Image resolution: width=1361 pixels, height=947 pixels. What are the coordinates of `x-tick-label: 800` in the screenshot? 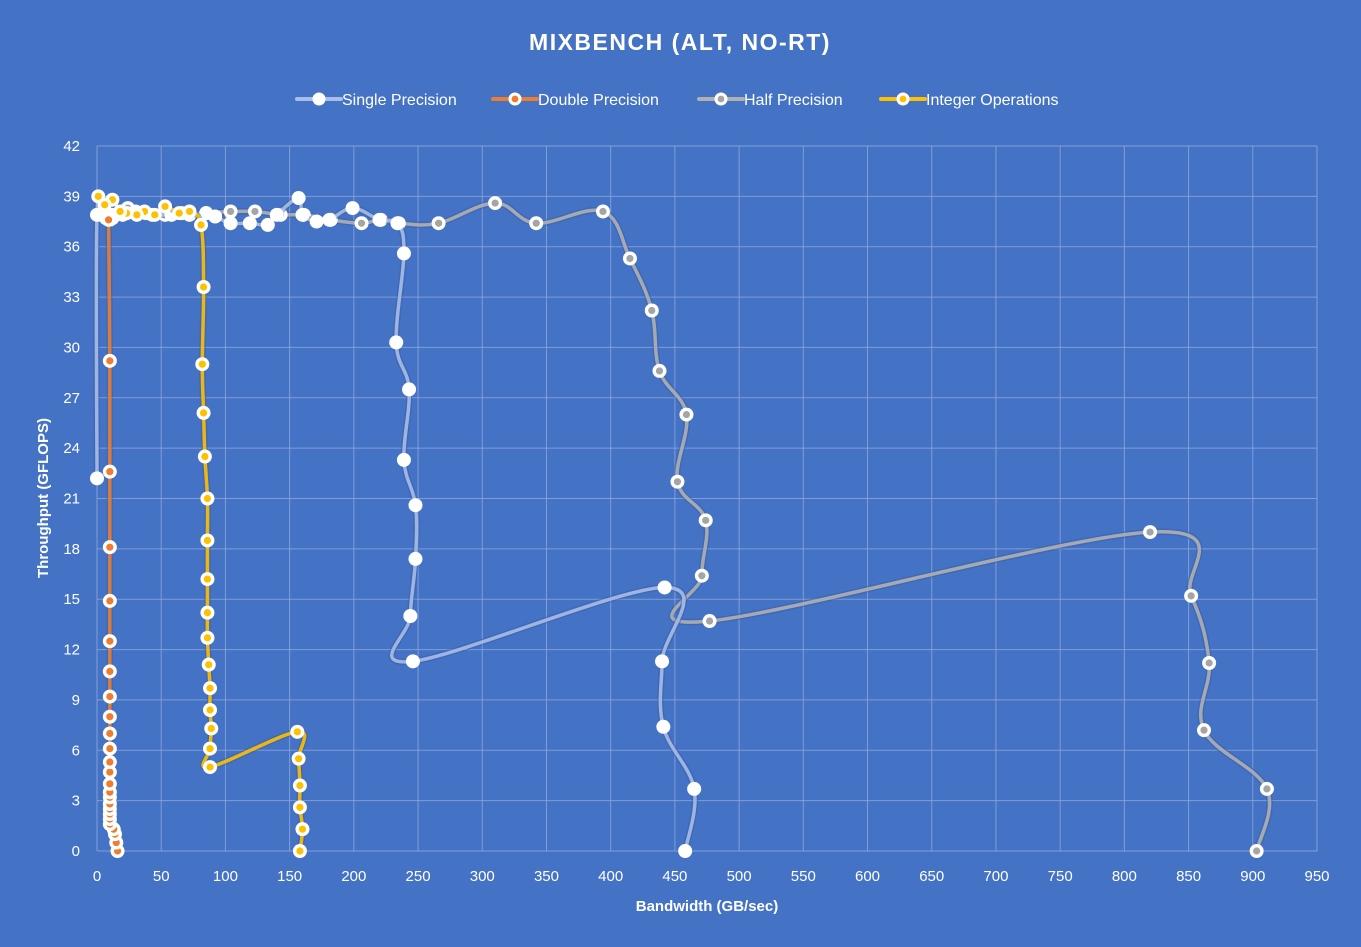 It's located at (1124, 876).